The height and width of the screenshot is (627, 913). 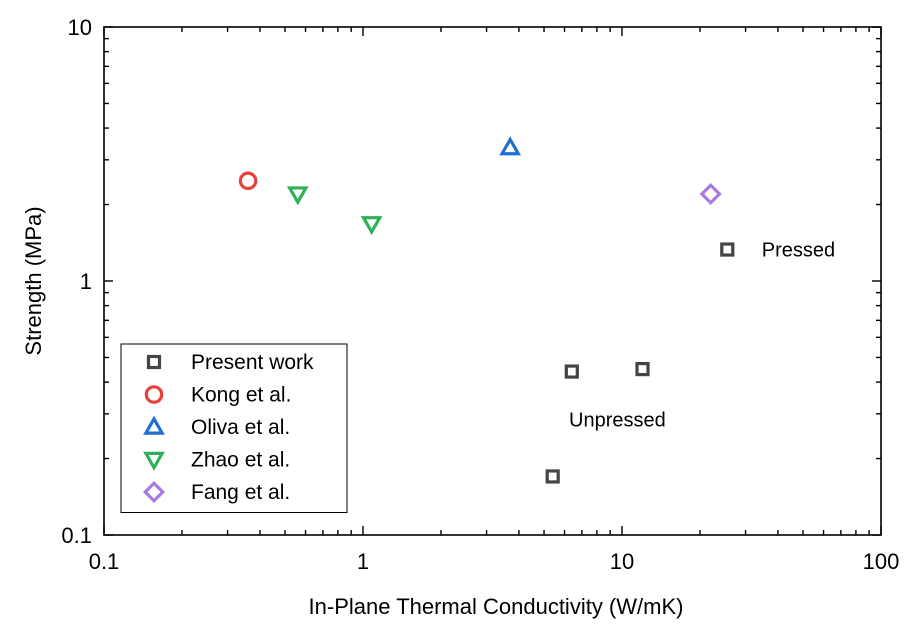 What do you see at coordinates (881, 561) in the screenshot?
I see `x-tick-label: 100` at bounding box center [881, 561].